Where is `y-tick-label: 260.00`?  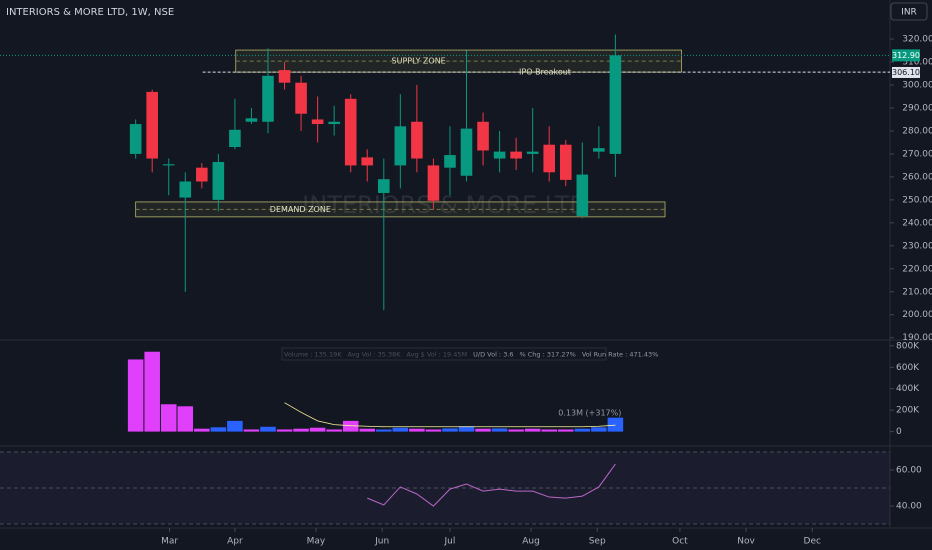 y-tick-label: 260.00 is located at coordinates (917, 177).